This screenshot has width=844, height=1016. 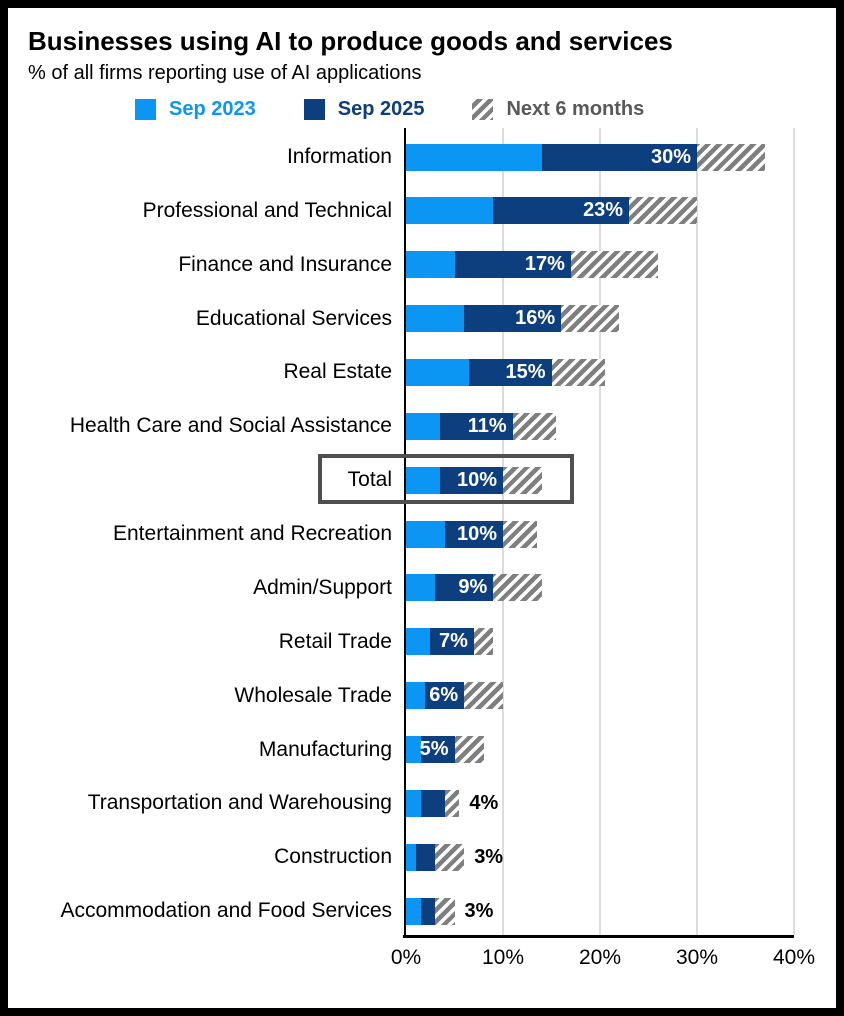 I want to click on category-label: Retail Trade, so click(x=335, y=641).